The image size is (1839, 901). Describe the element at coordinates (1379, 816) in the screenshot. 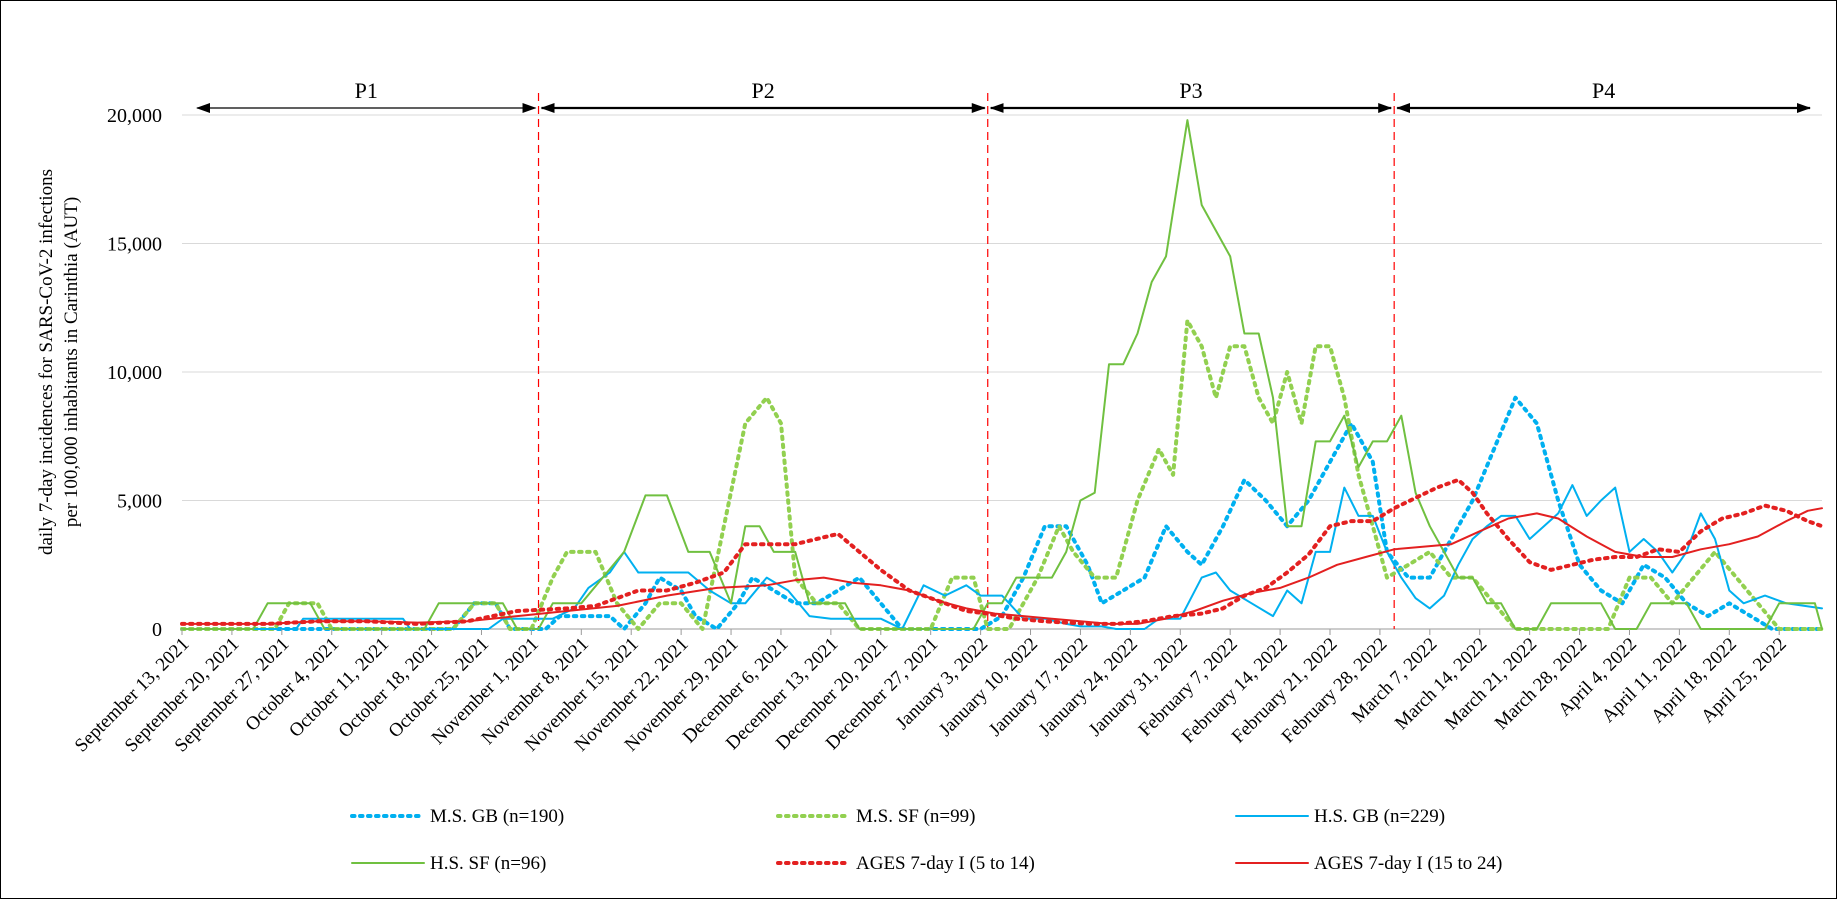

I see `legend-label: H.S. GB (n=229)` at that location.